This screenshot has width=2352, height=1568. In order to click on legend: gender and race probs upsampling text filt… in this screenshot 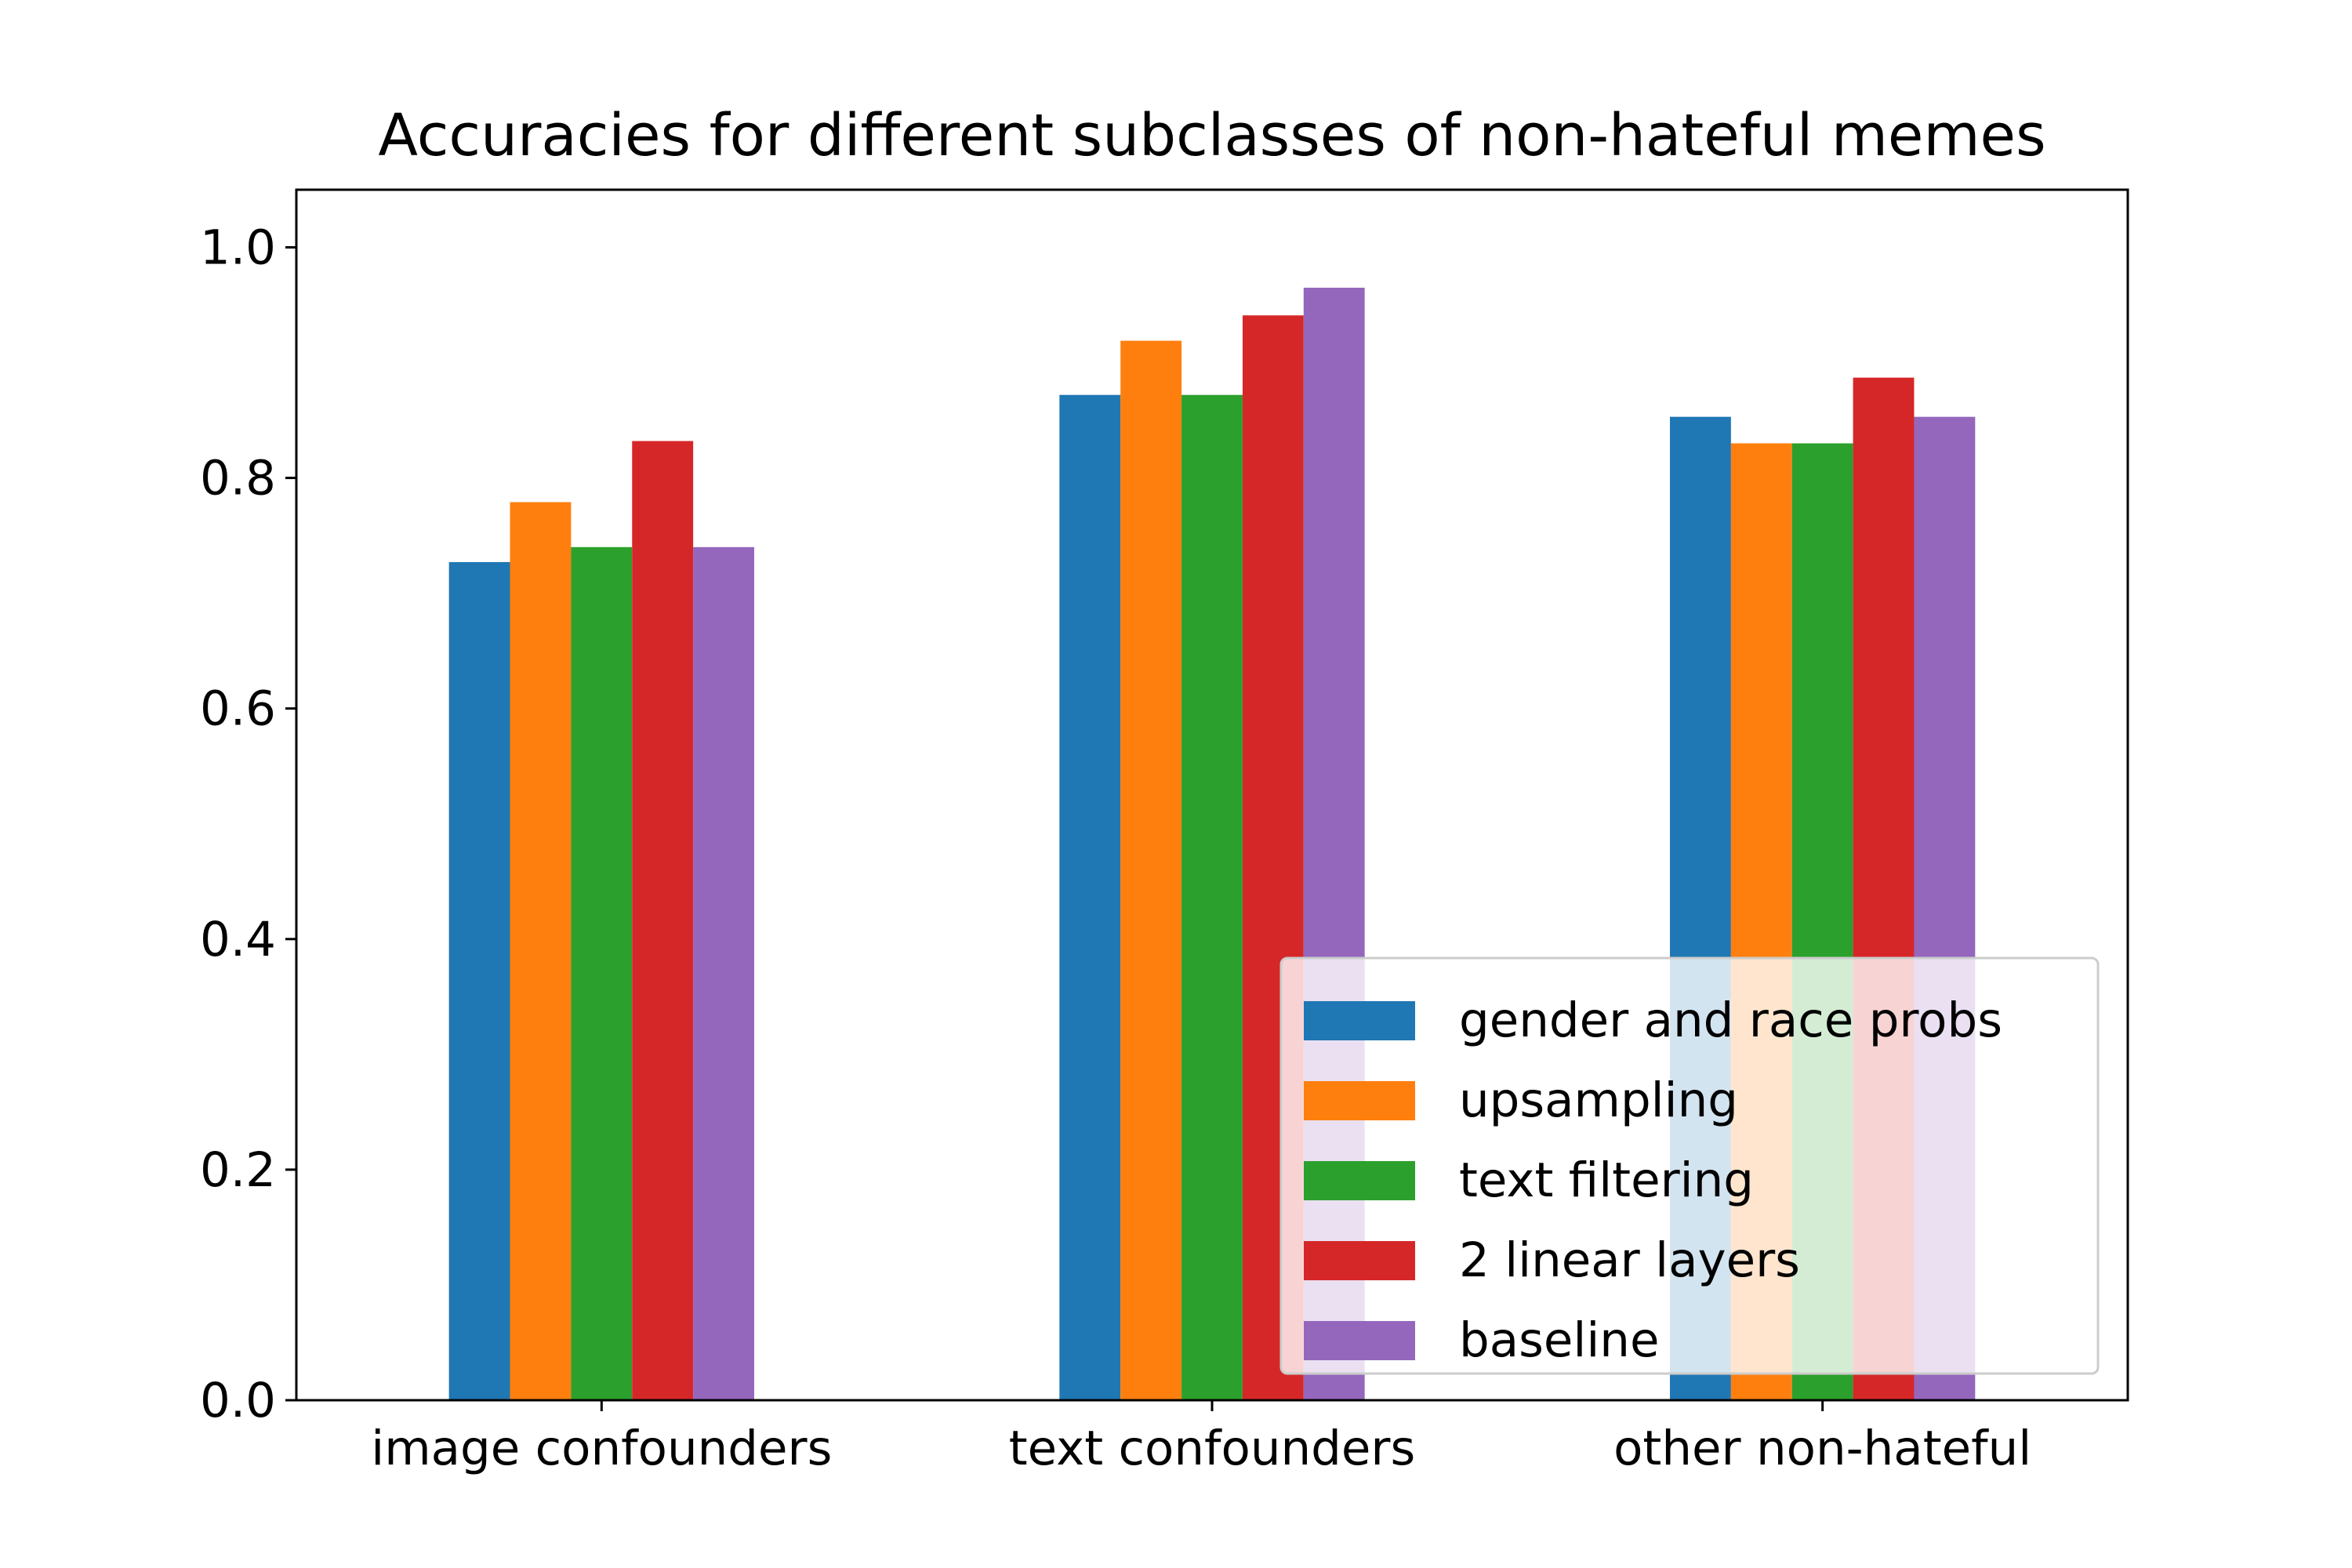, I will do `click(1690, 1165)`.